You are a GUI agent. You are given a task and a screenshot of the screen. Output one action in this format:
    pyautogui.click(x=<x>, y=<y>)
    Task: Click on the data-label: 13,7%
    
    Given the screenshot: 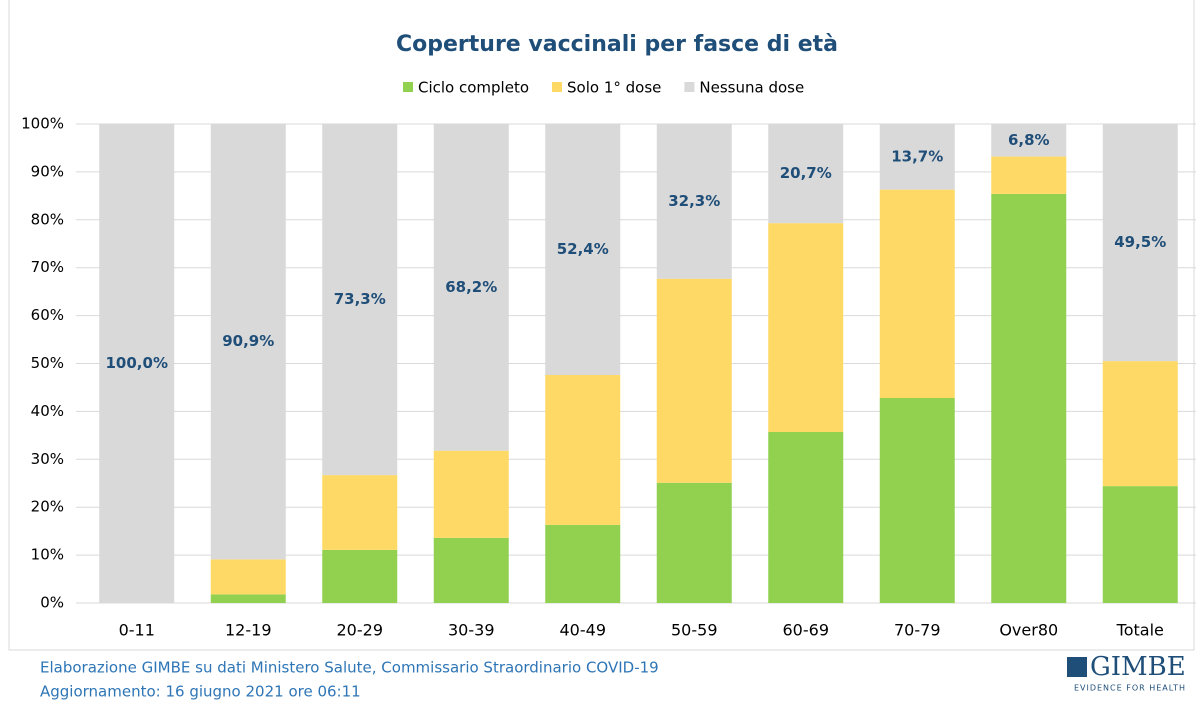 What is the action you would take?
    pyautogui.click(x=917, y=156)
    